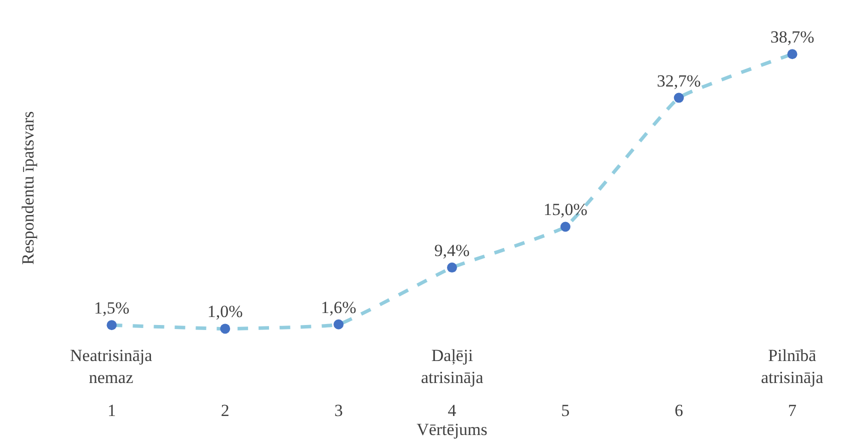  Describe the element at coordinates (225, 312) in the screenshot. I see `data-label: 1,0%` at that location.